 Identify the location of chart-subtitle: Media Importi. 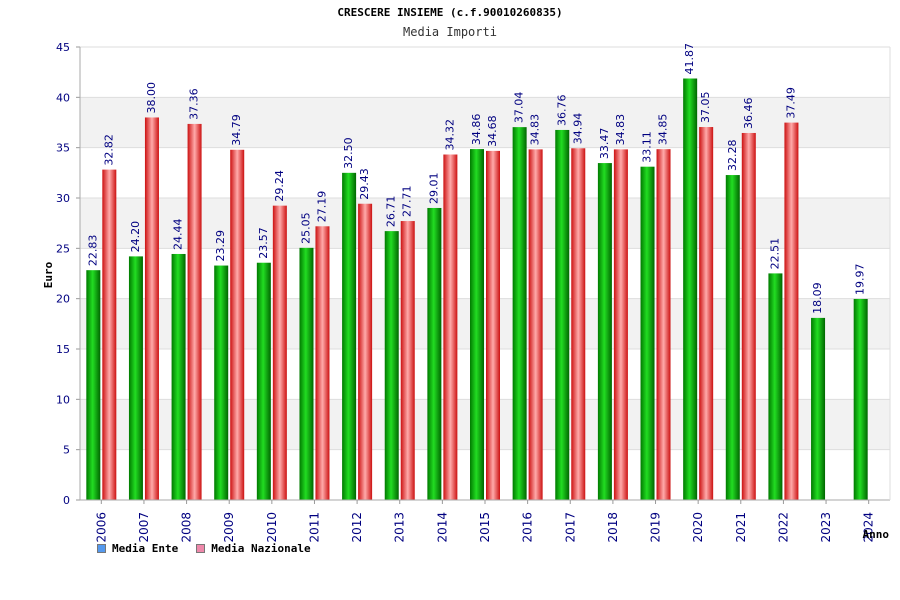
(450, 32).